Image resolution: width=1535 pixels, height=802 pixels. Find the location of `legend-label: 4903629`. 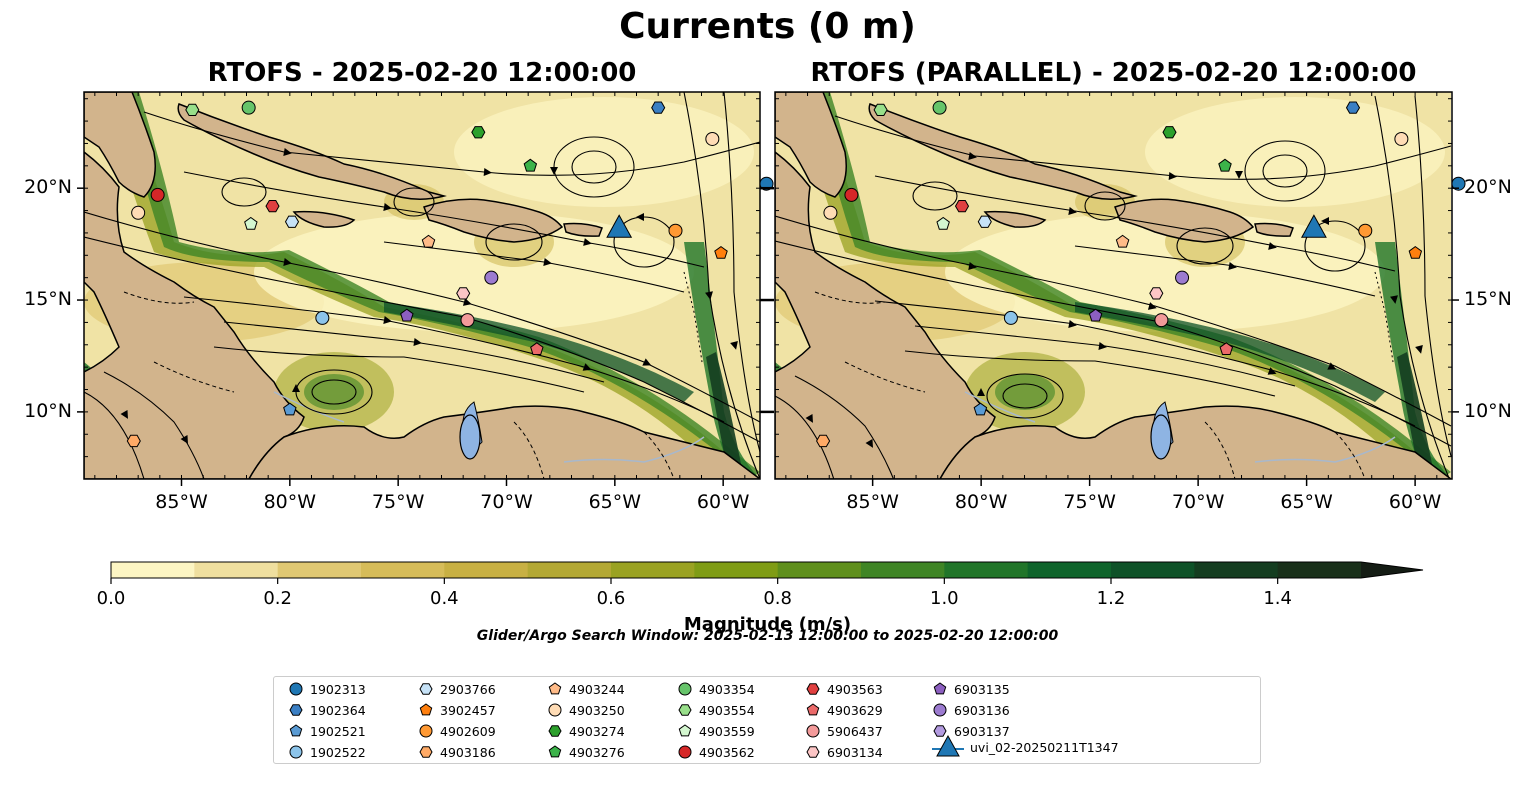

legend-label: 4903629 is located at coordinates (855, 710).